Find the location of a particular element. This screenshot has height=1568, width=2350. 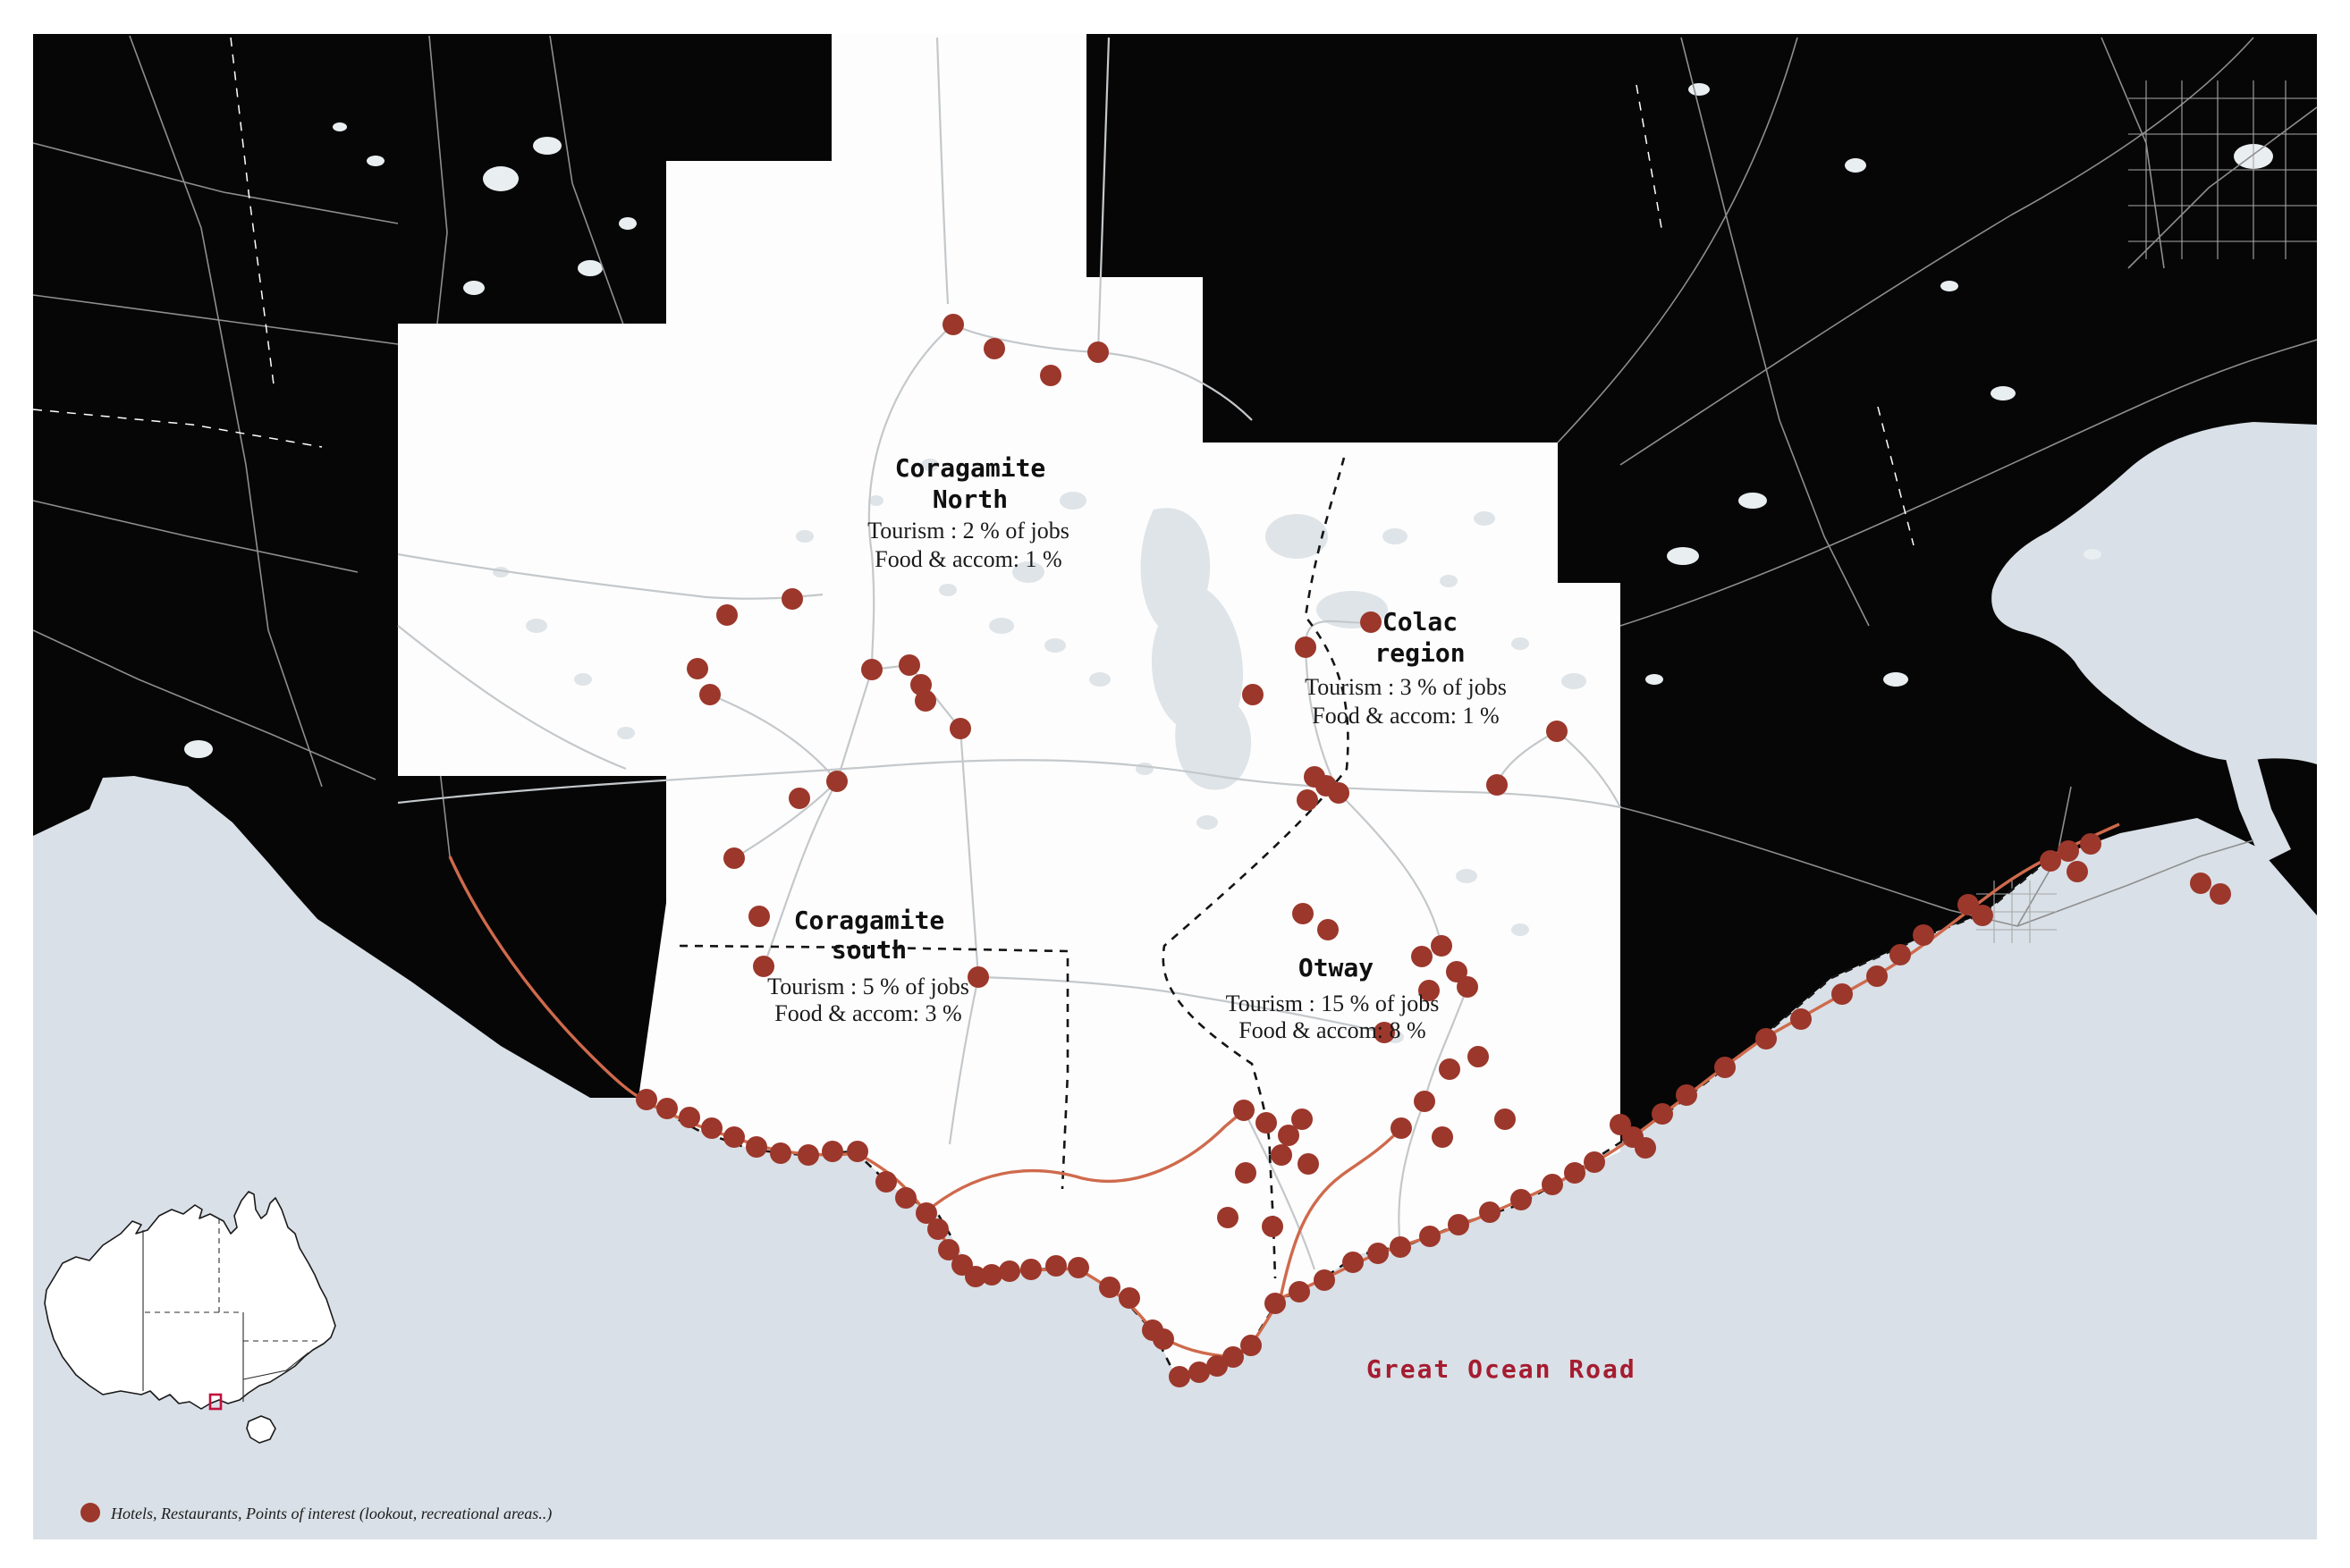

region-title-coragamite-north-line1: Coragamite is located at coordinates (971, 468).